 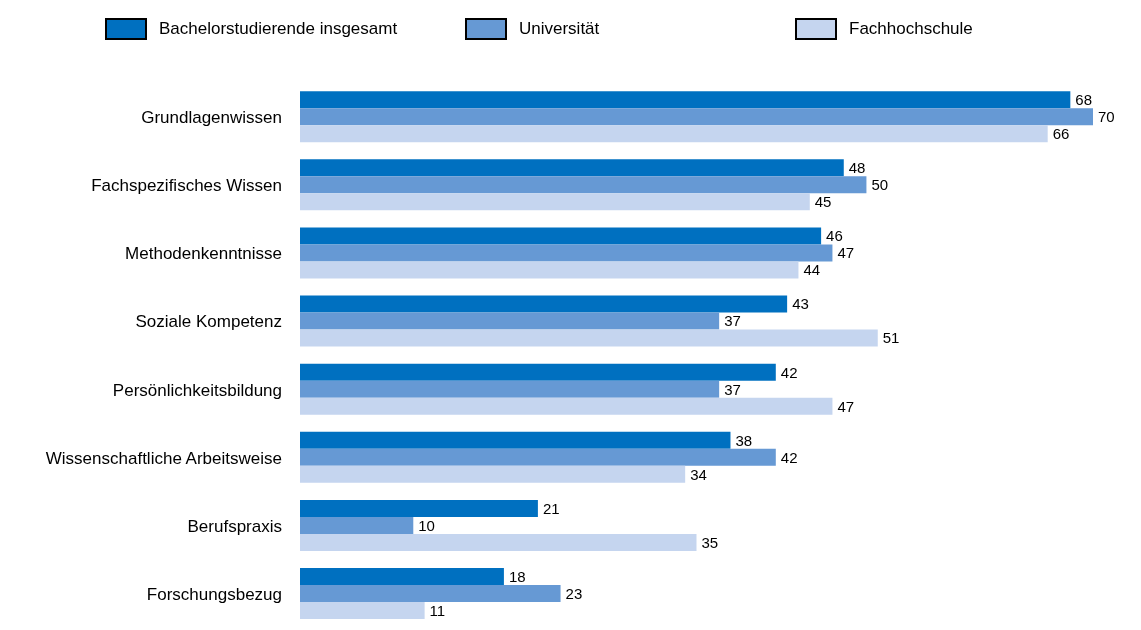 I want to click on data-label: 43, so click(x=800, y=304).